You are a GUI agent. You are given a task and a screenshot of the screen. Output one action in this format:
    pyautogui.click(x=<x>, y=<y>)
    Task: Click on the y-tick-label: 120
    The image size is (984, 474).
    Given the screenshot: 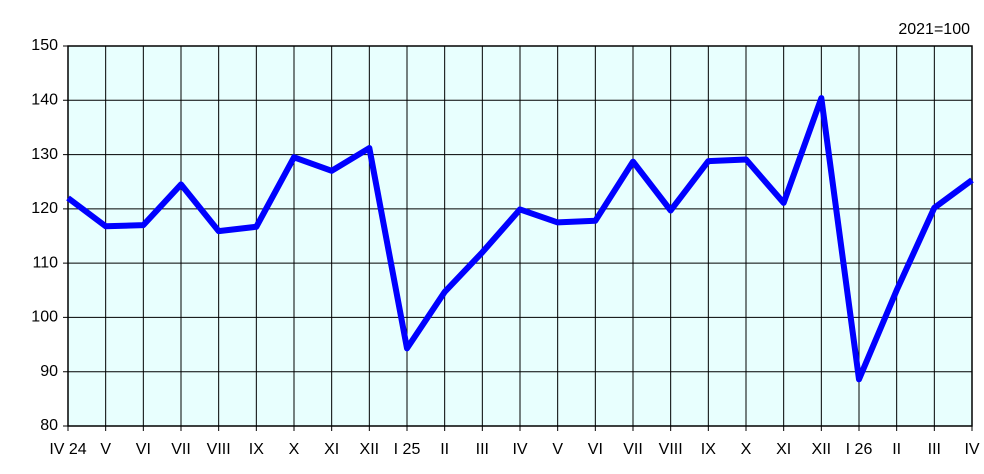 What is the action you would take?
    pyautogui.click(x=44, y=208)
    